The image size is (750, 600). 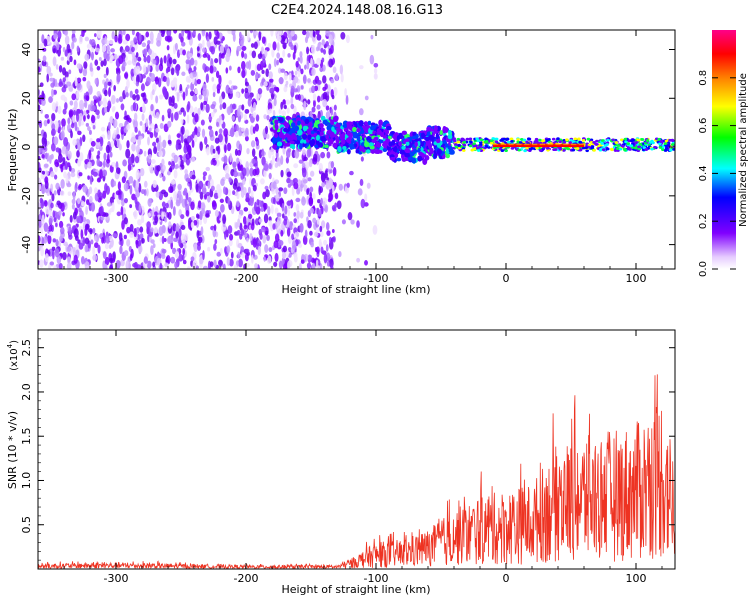 I want to click on x-tick-label: -100, so click(x=376, y=578).